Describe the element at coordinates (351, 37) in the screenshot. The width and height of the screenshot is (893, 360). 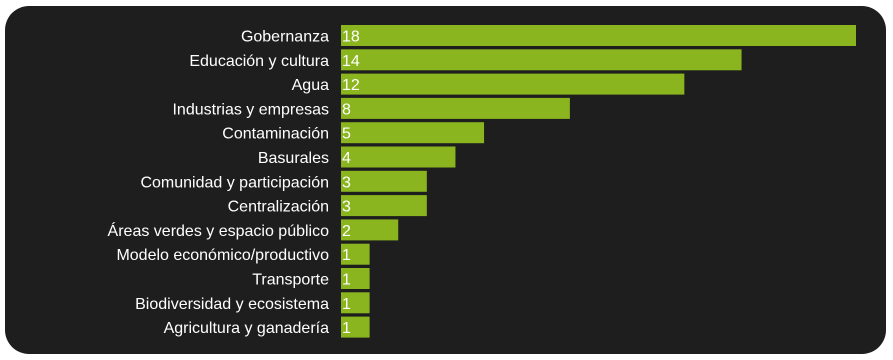
I see `value-label: 18` at that location.